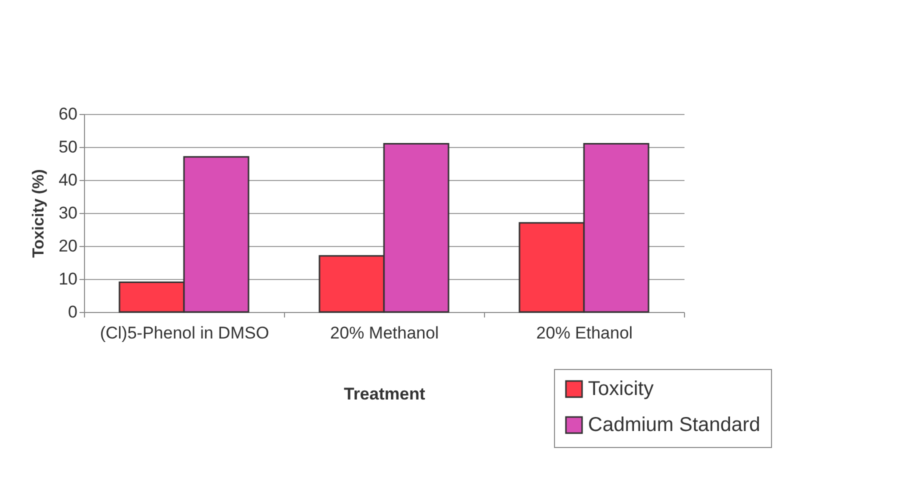 The width and height of the screenshot is (899, 487). I want to click on y-tick-label: 50, so click(68, 147).